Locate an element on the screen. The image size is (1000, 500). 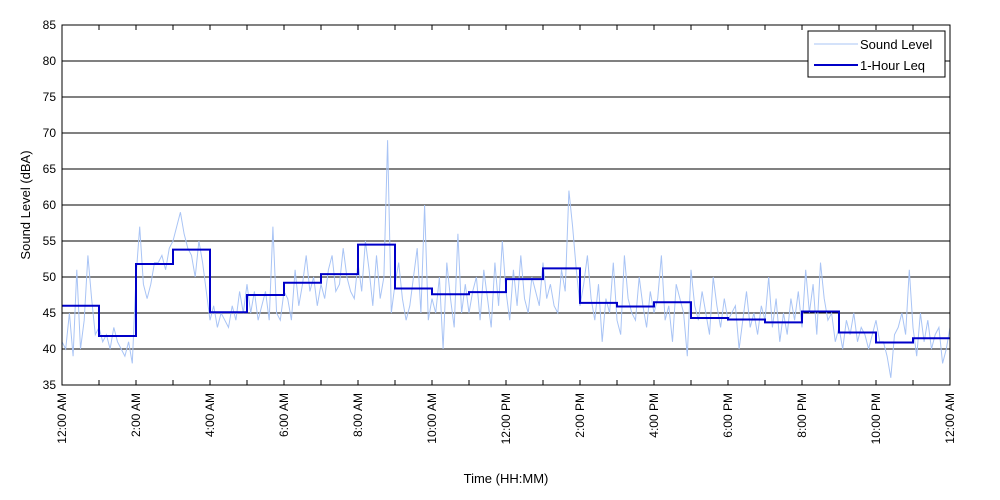
x-tick-label: 10:00 PM is located at coordinates (876, 418).